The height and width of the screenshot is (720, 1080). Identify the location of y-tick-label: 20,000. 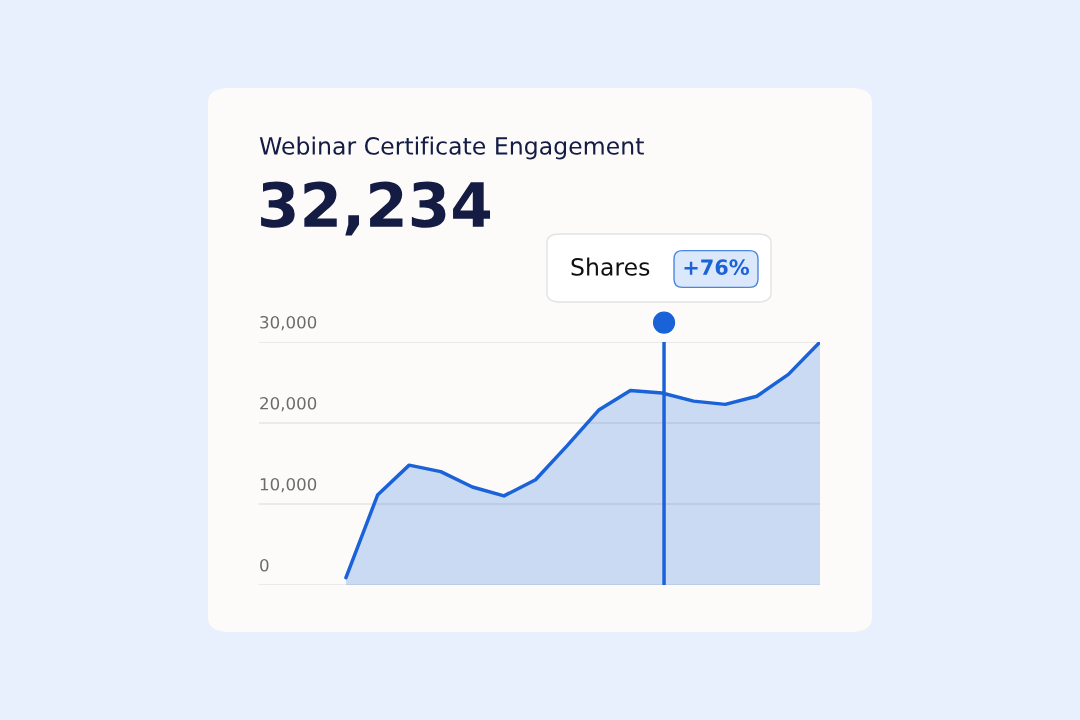
(288, 404).